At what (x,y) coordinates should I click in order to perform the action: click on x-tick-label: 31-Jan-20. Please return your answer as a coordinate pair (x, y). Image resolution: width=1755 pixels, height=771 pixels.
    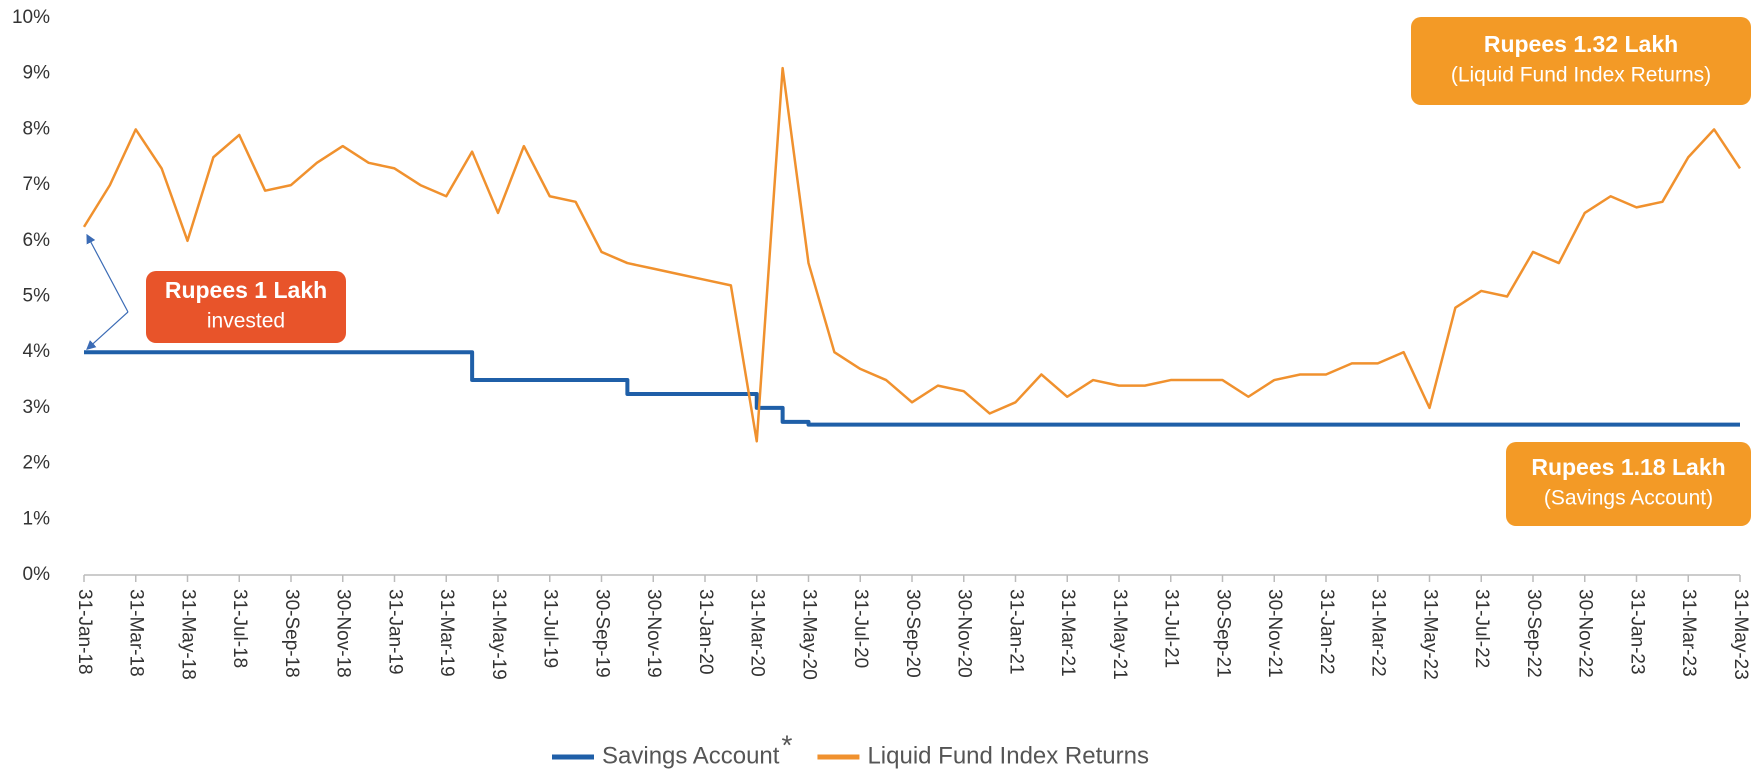
    Looking at the image, I should click on (705, 632).